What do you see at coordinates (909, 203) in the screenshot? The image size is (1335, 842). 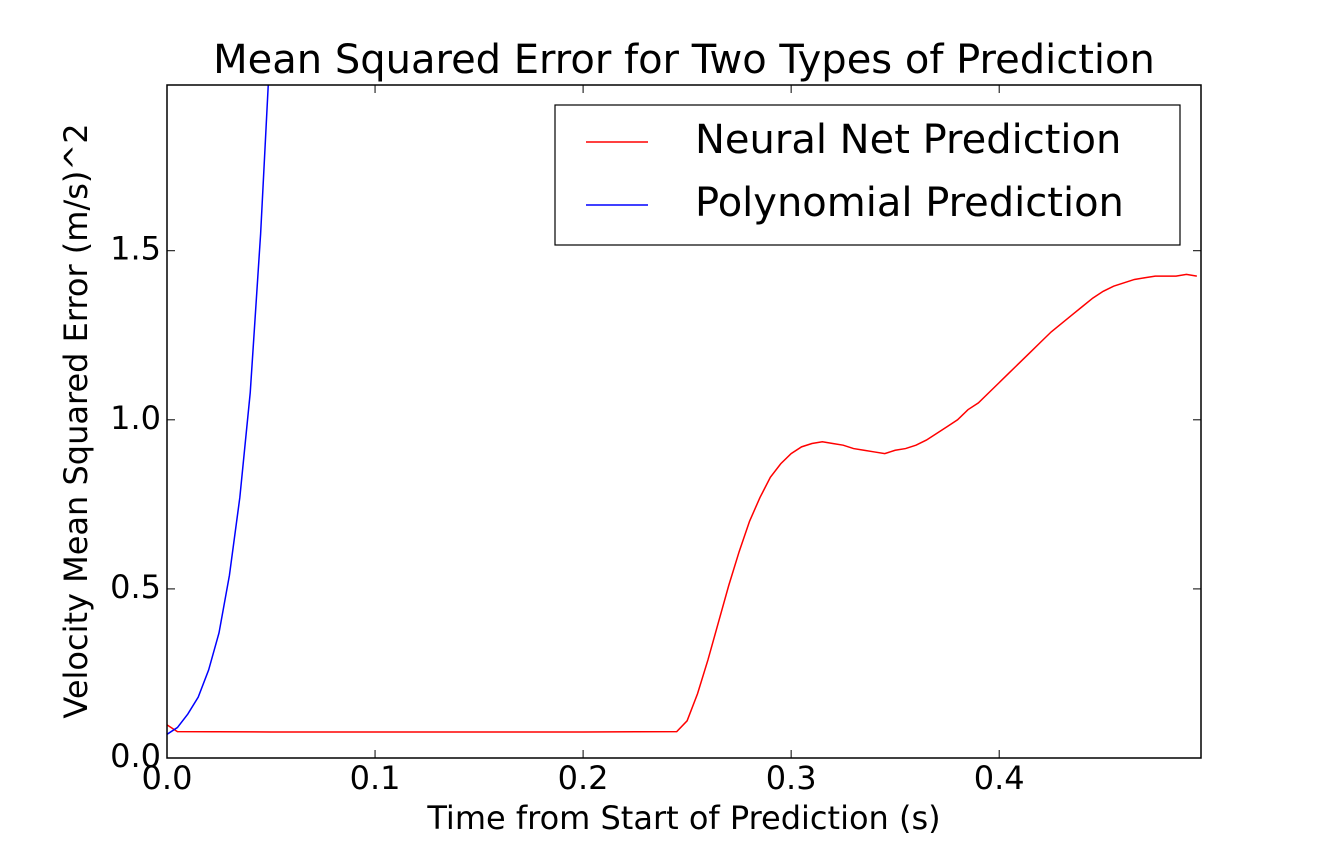 I see `legend-label: Polynomial Prediction` at bounding box center [909, 203].